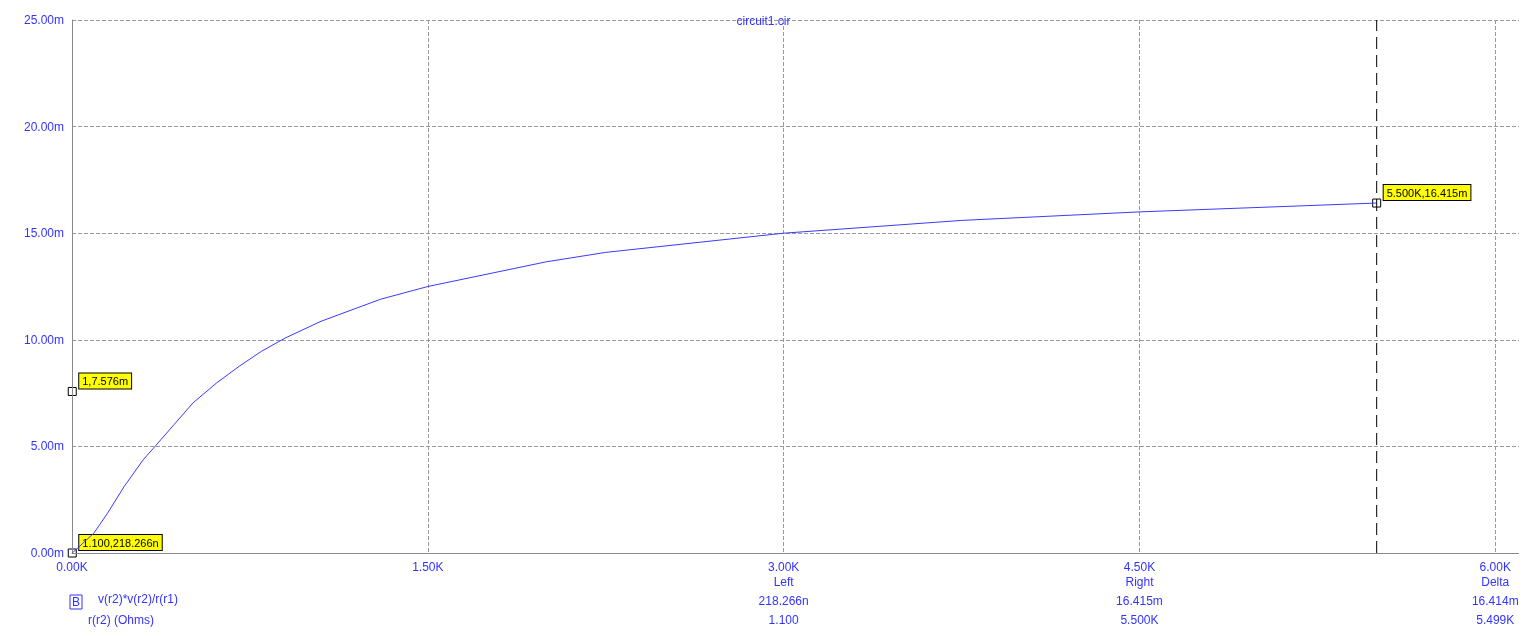  What do you see at coordinates (783, 601) in the screenshot?
I see `text: 218.266n` at bounding box center [783, 601].